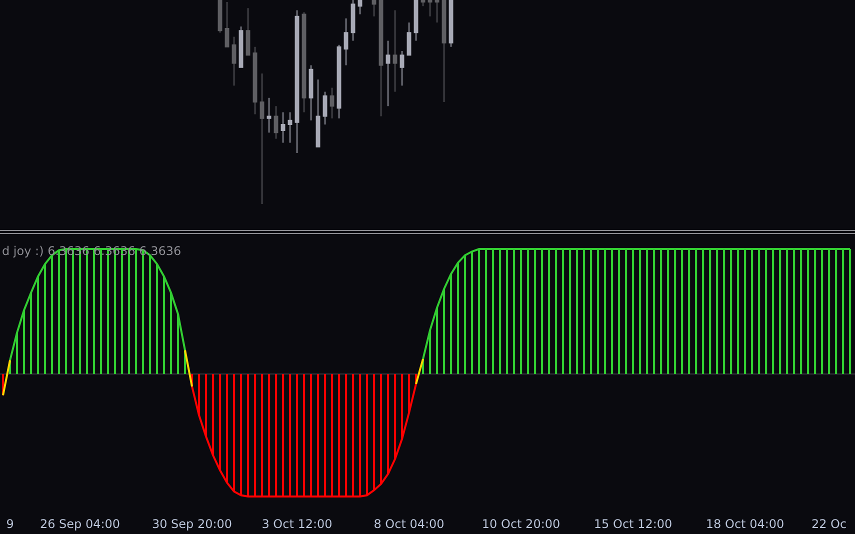  I want to click on x-tick-label: 10 Oct 20:00, so click(521, 524).